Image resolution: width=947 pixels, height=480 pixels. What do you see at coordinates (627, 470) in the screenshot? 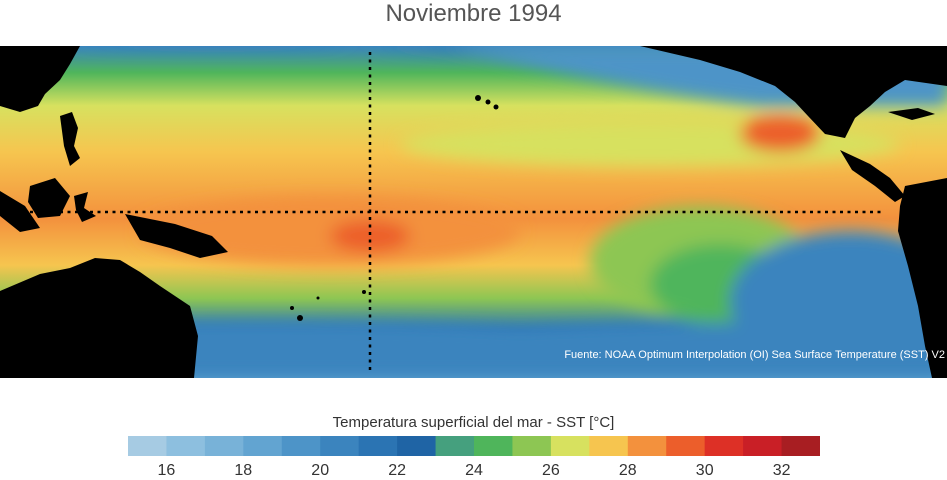
I see `colorbar-tick-label: 28` at bounding box center [627, 470].